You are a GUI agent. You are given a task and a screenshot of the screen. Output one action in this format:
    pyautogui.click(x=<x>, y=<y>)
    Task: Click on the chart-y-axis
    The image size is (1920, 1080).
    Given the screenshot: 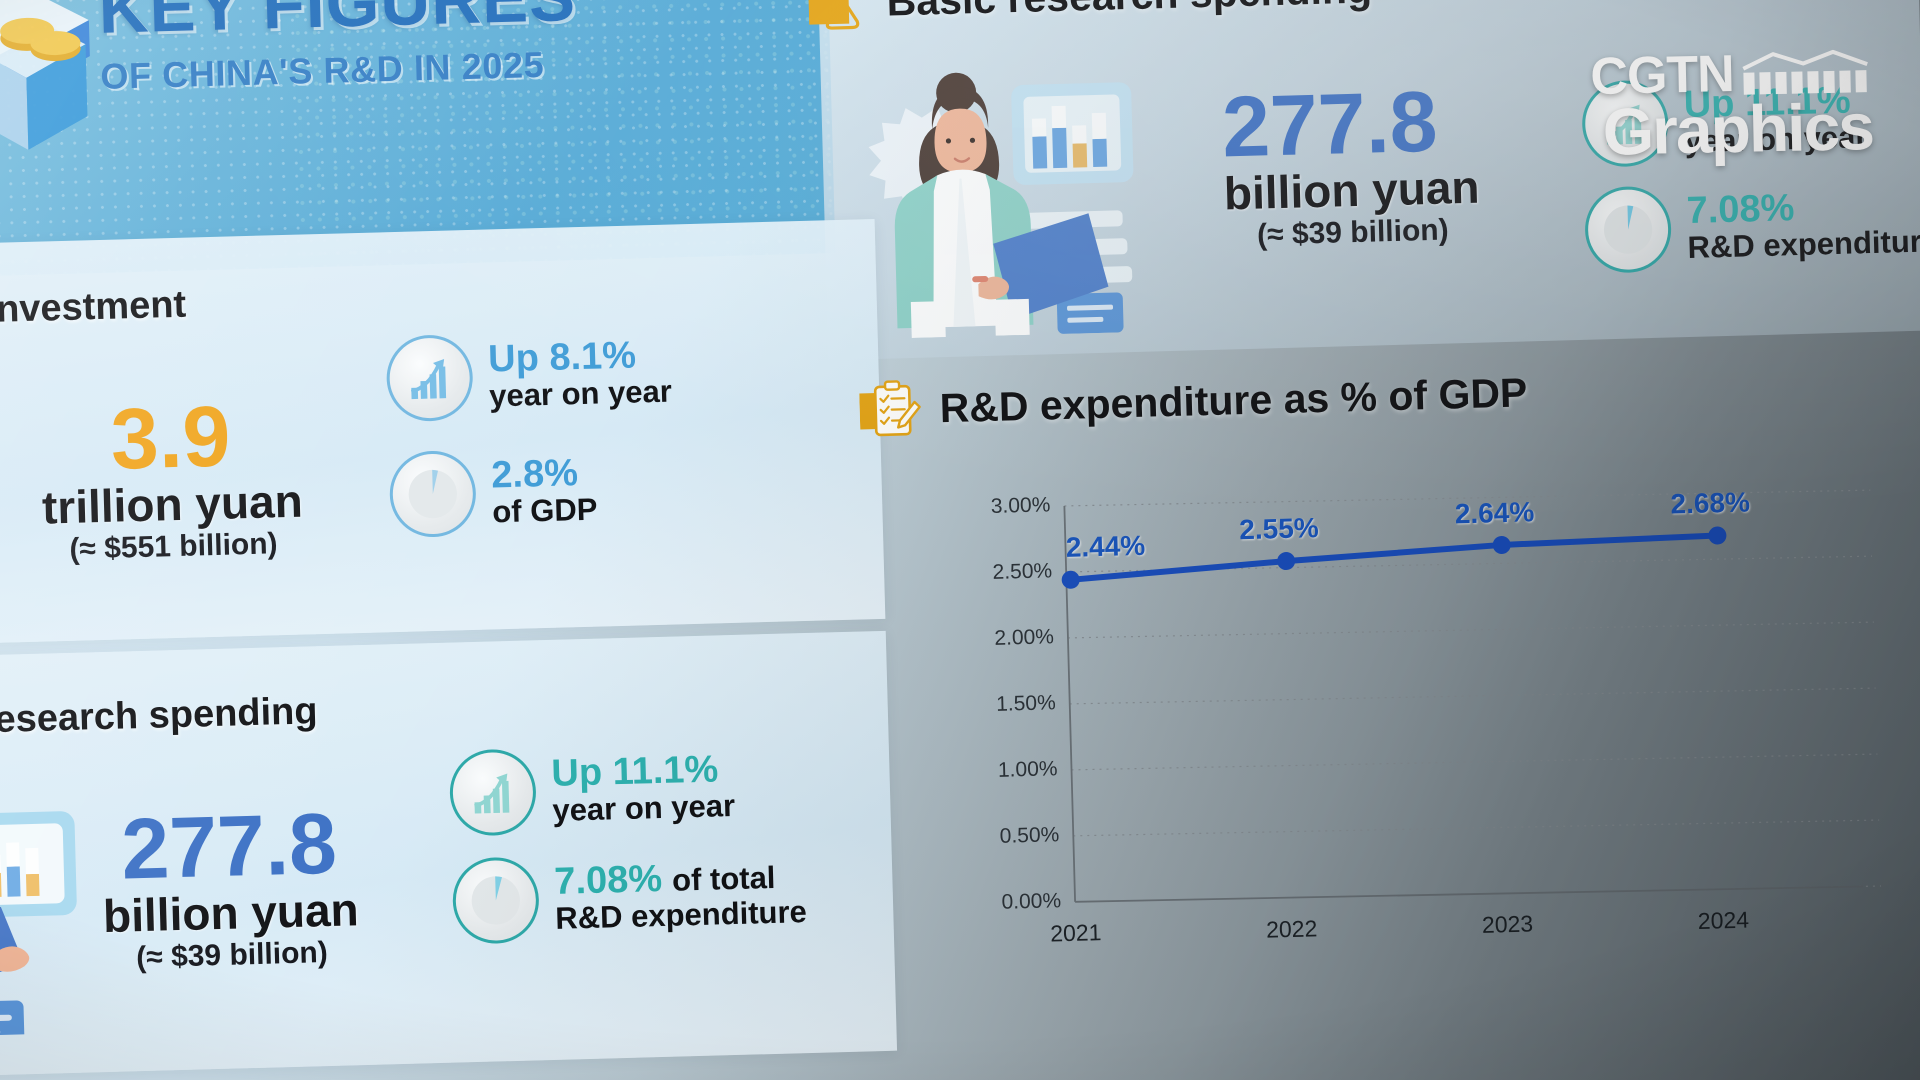 What is the action you would take?
    pyautogui.click(x=1069, y=703)
    